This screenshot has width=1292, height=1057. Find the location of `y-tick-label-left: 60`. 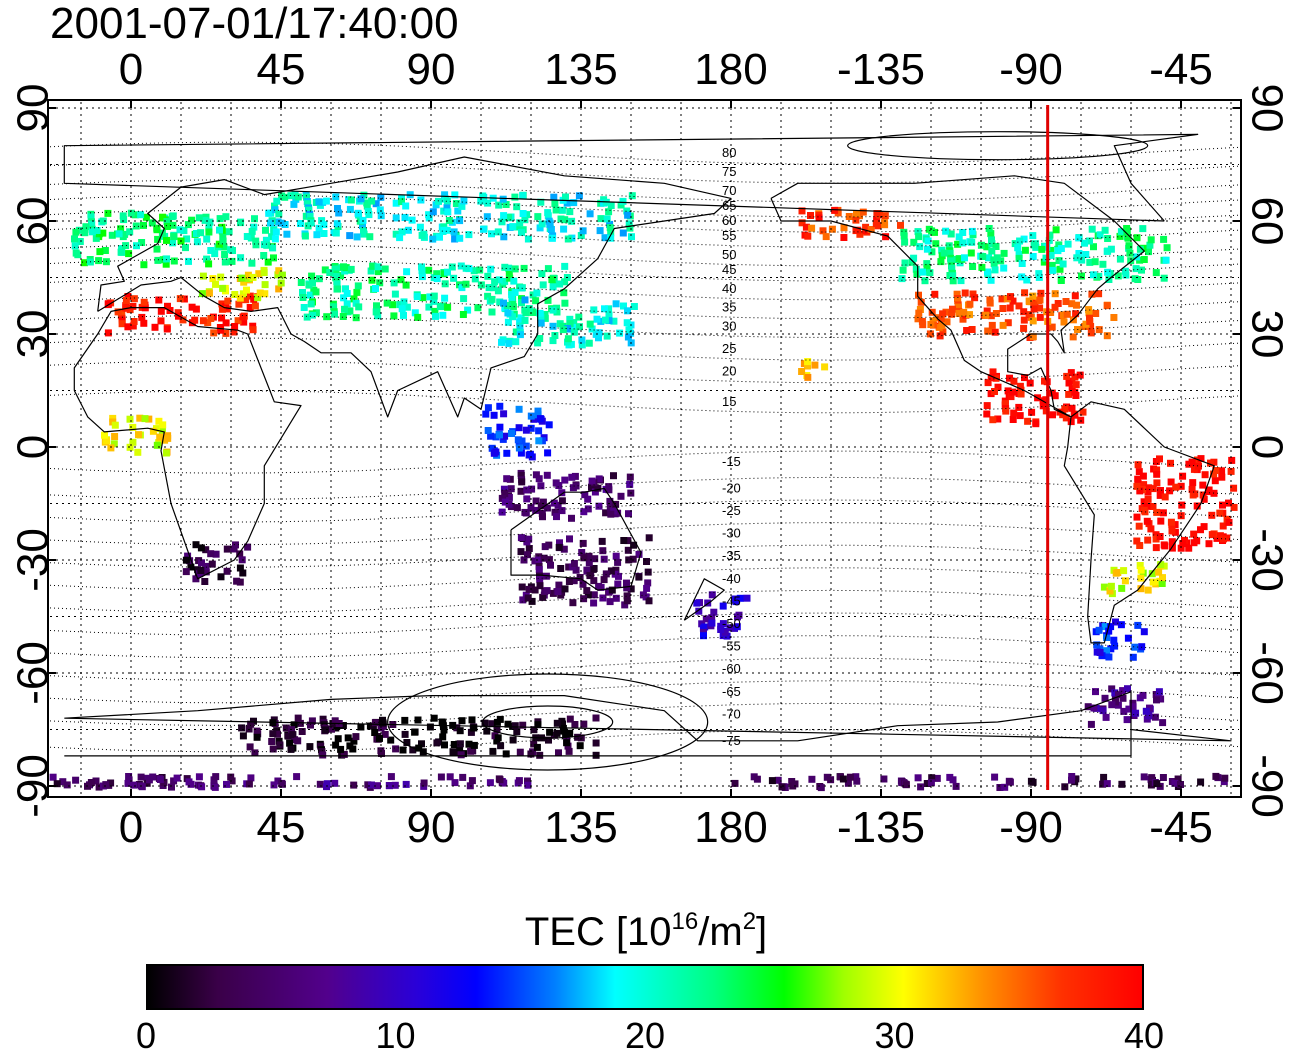

y-tick-label-left: 60 is located at coordinates (33, 221).